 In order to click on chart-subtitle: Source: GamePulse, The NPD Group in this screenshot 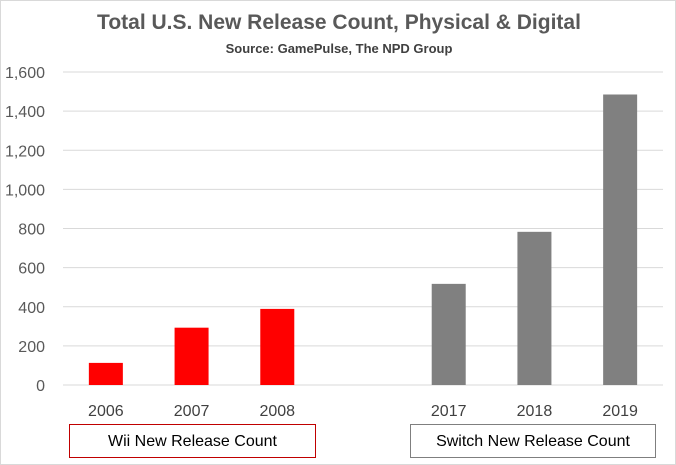, I will do `click(339, 48)`.